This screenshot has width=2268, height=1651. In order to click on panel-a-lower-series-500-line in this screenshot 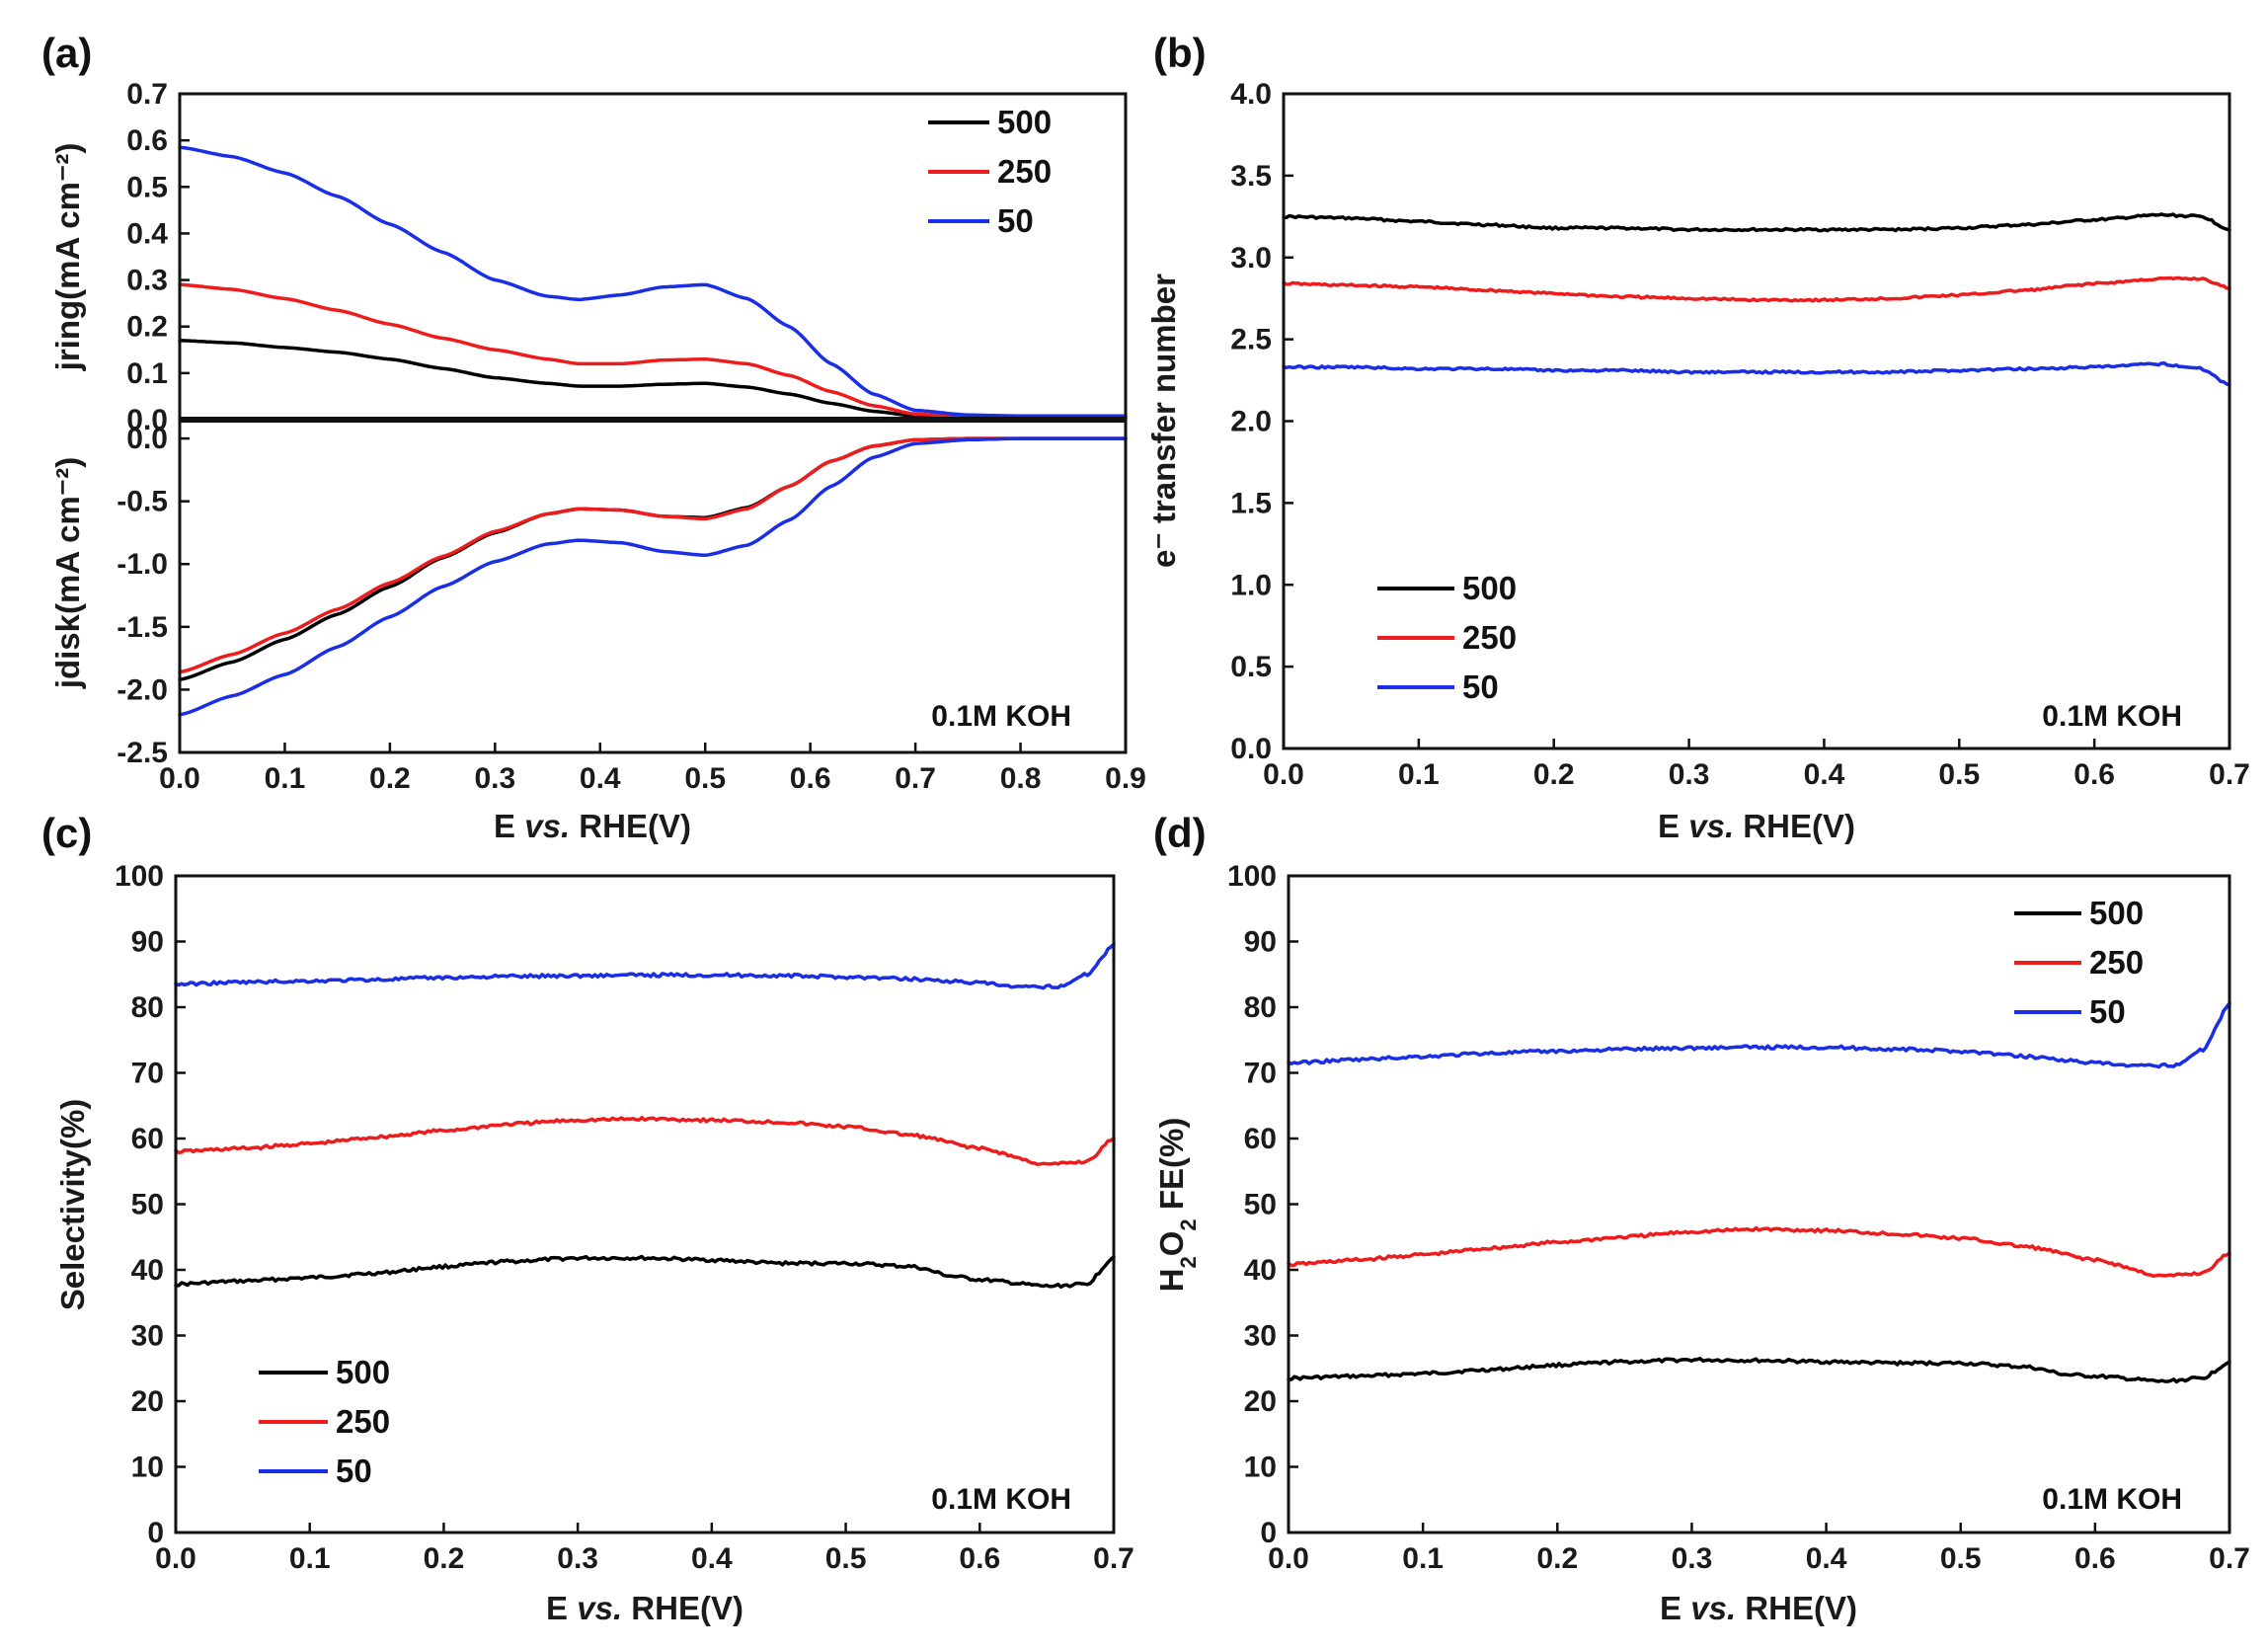, I will do `click(653, 558)`.